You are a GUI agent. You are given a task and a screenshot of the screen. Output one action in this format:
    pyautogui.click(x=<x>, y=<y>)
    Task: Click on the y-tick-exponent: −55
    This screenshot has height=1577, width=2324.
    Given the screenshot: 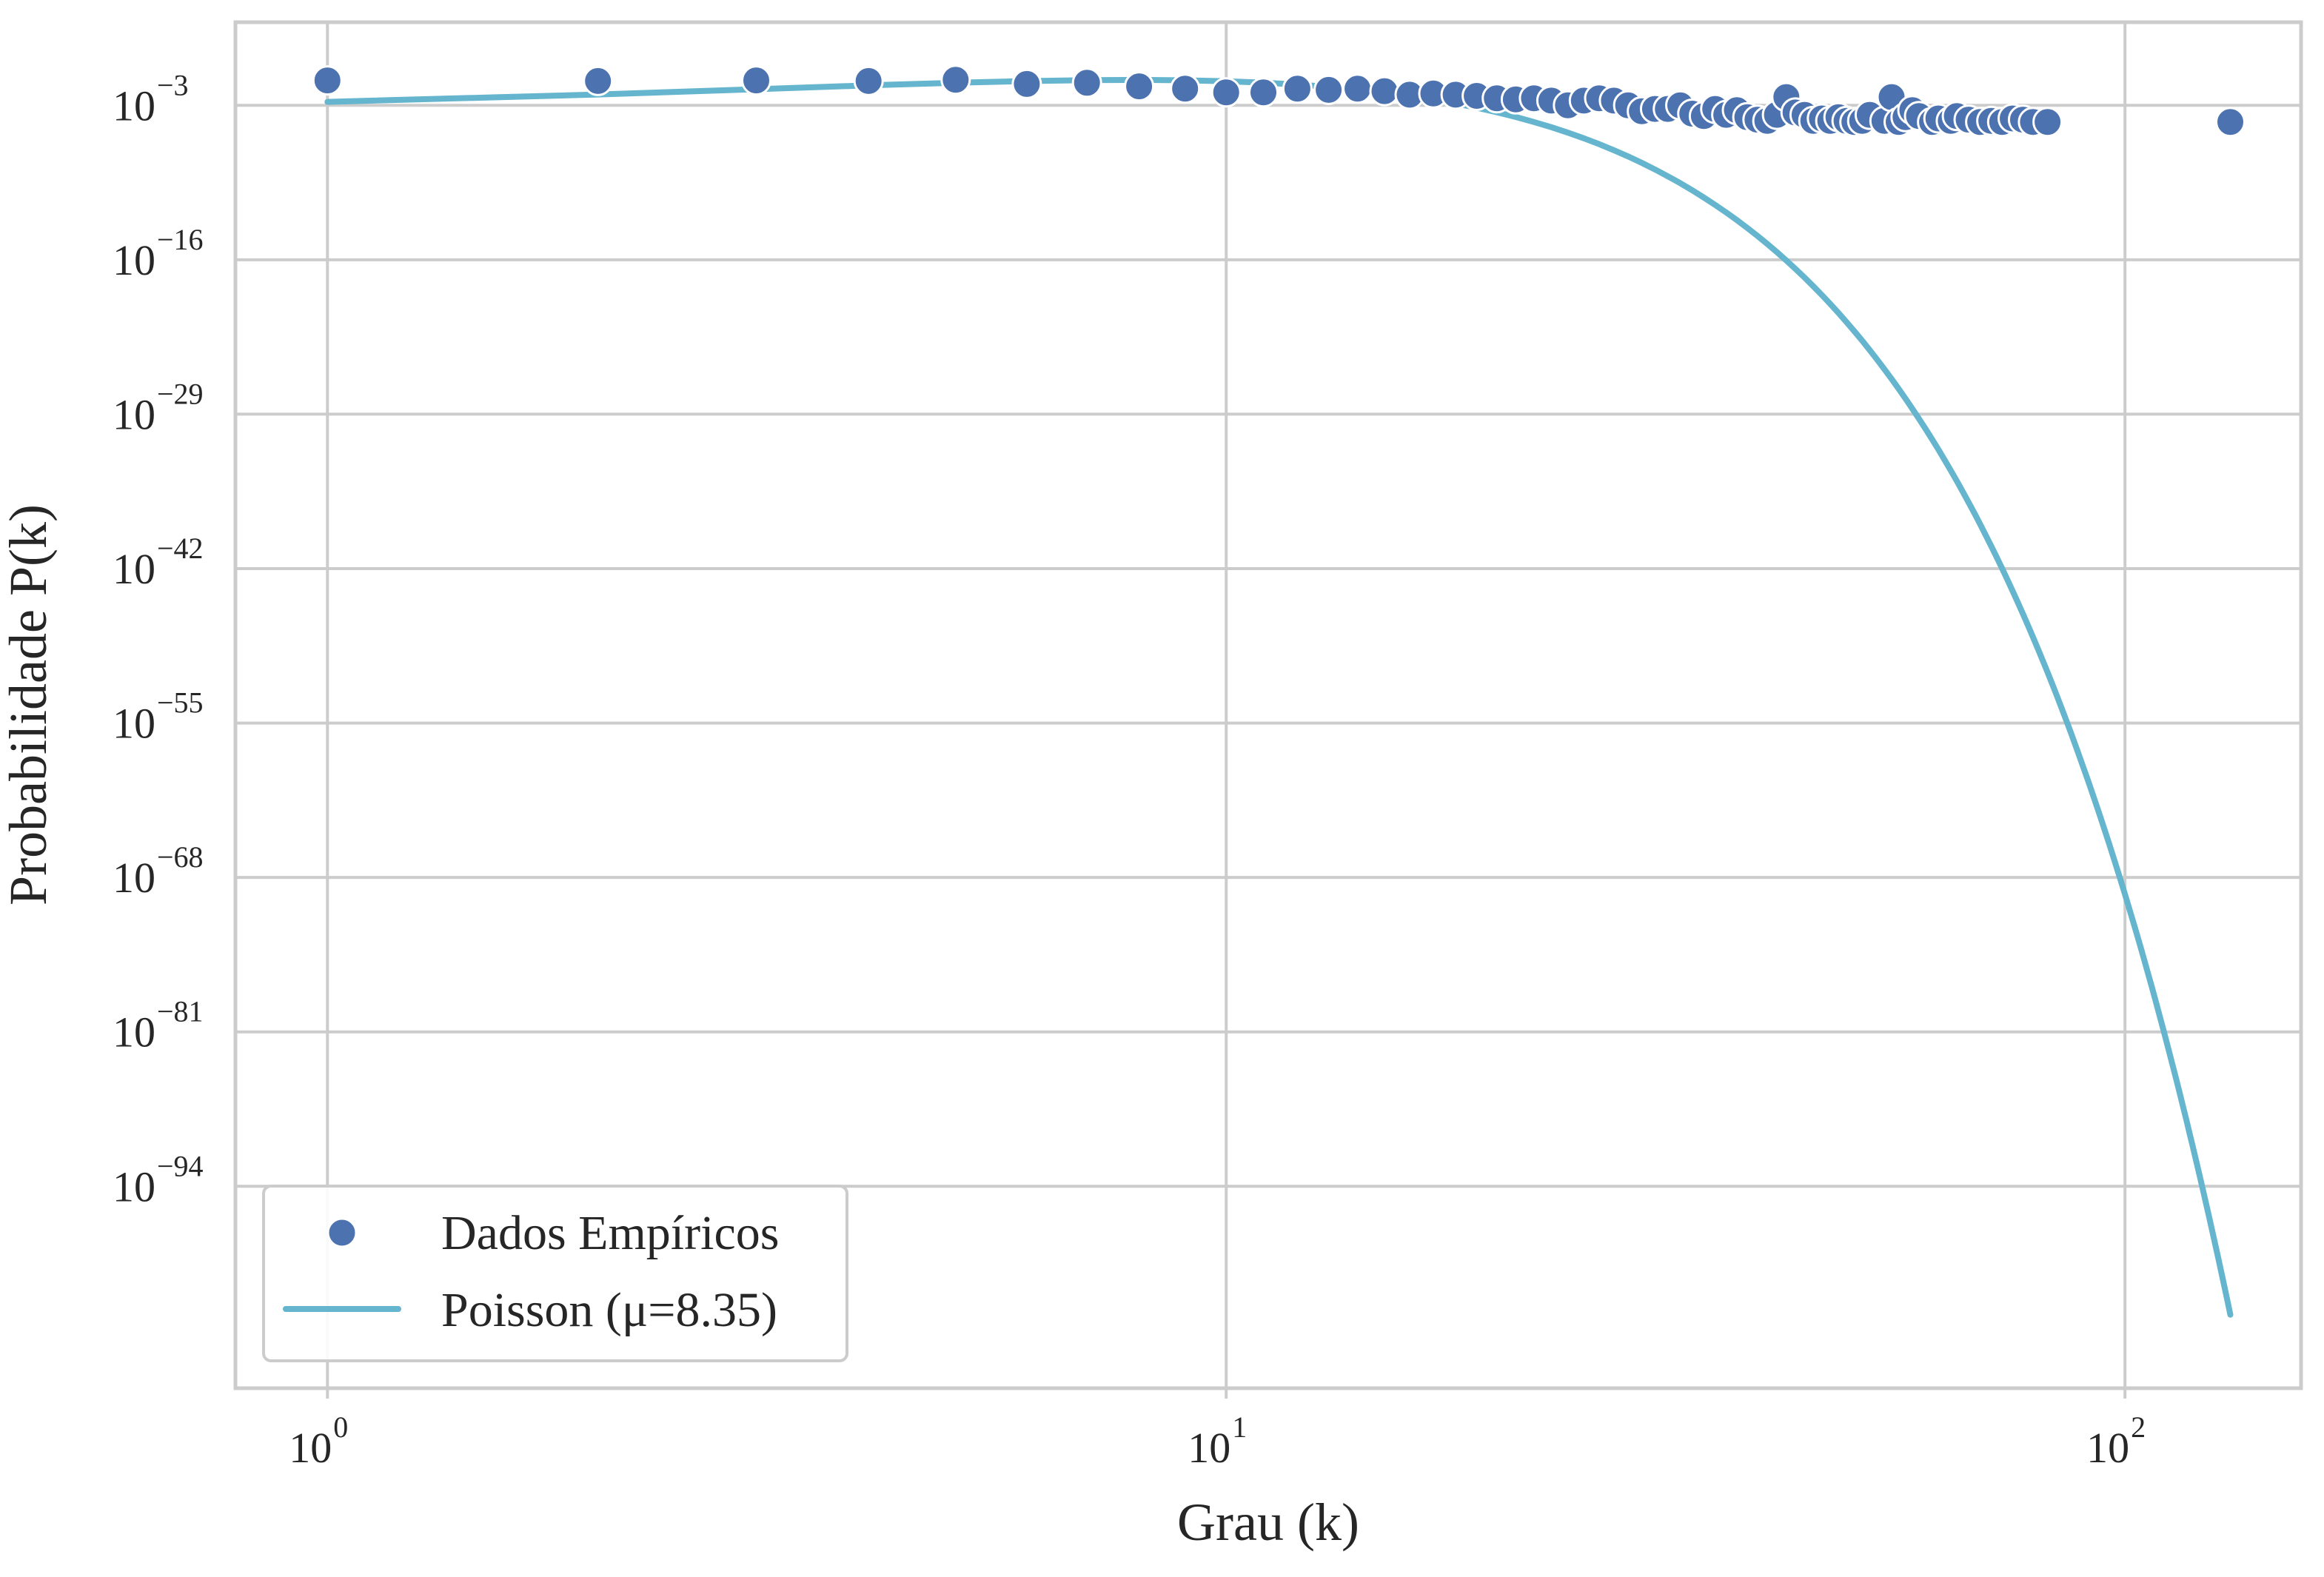 What is the action you would take?
    pyautogui.click(x=181, y=703)
    